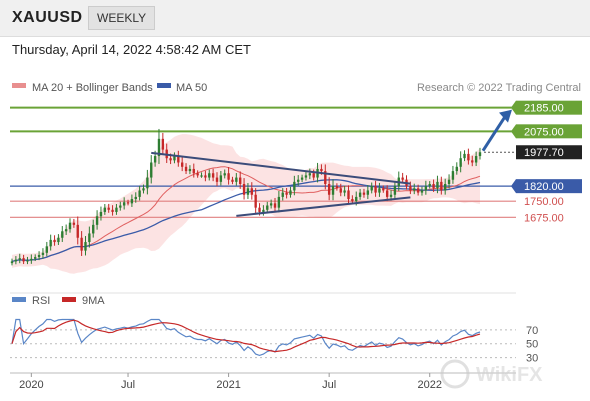 Image resolution: width=590 pixels, height=401 pixels. What do you see at coordinates (499, 88) in the screenshot?
I see `credit-text: Research © 2022 Trading Central` at bounding box center [499, 88].